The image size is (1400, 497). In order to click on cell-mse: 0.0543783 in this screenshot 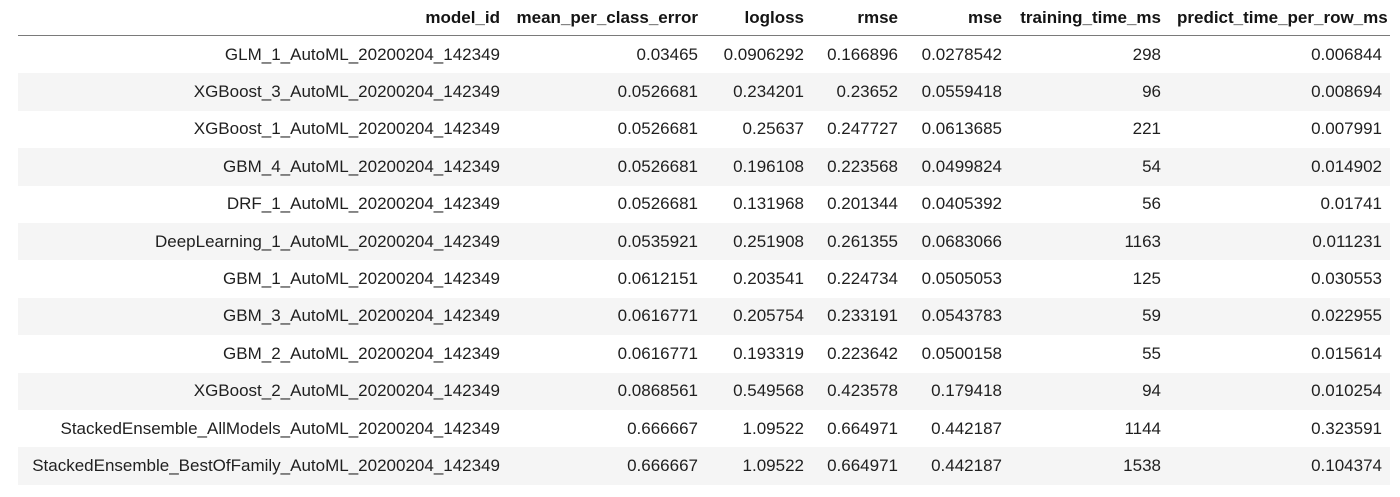, I will do `click(961, 316)`.